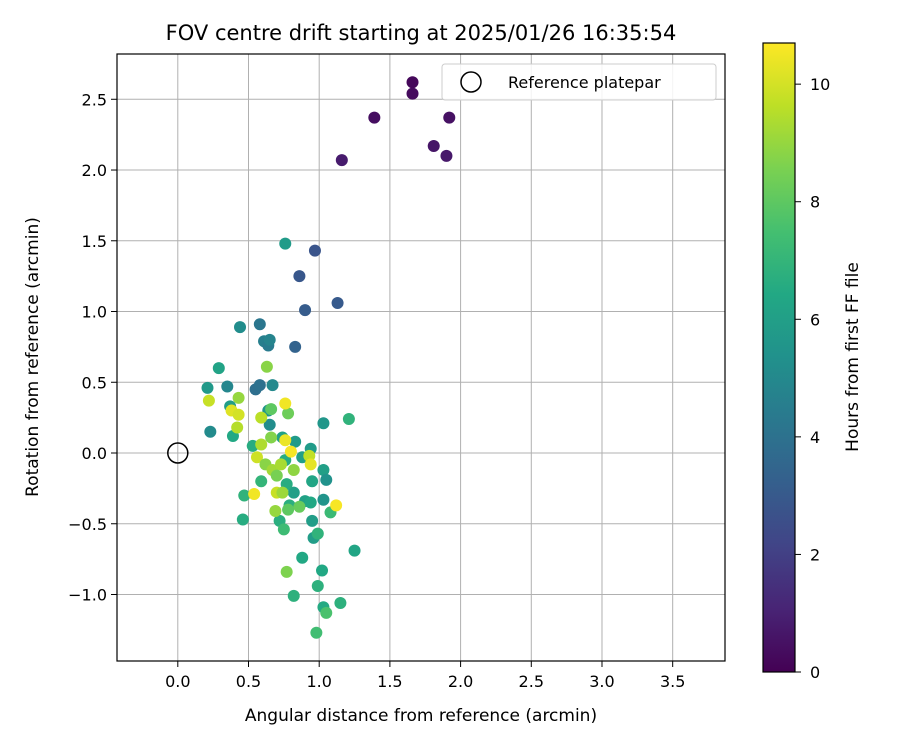 The width and height of the screenshot is (900, 750). Describe the element at coordinates (815, 554) in the screenshot. I see `colorbar-tick-label: 2` at that location.